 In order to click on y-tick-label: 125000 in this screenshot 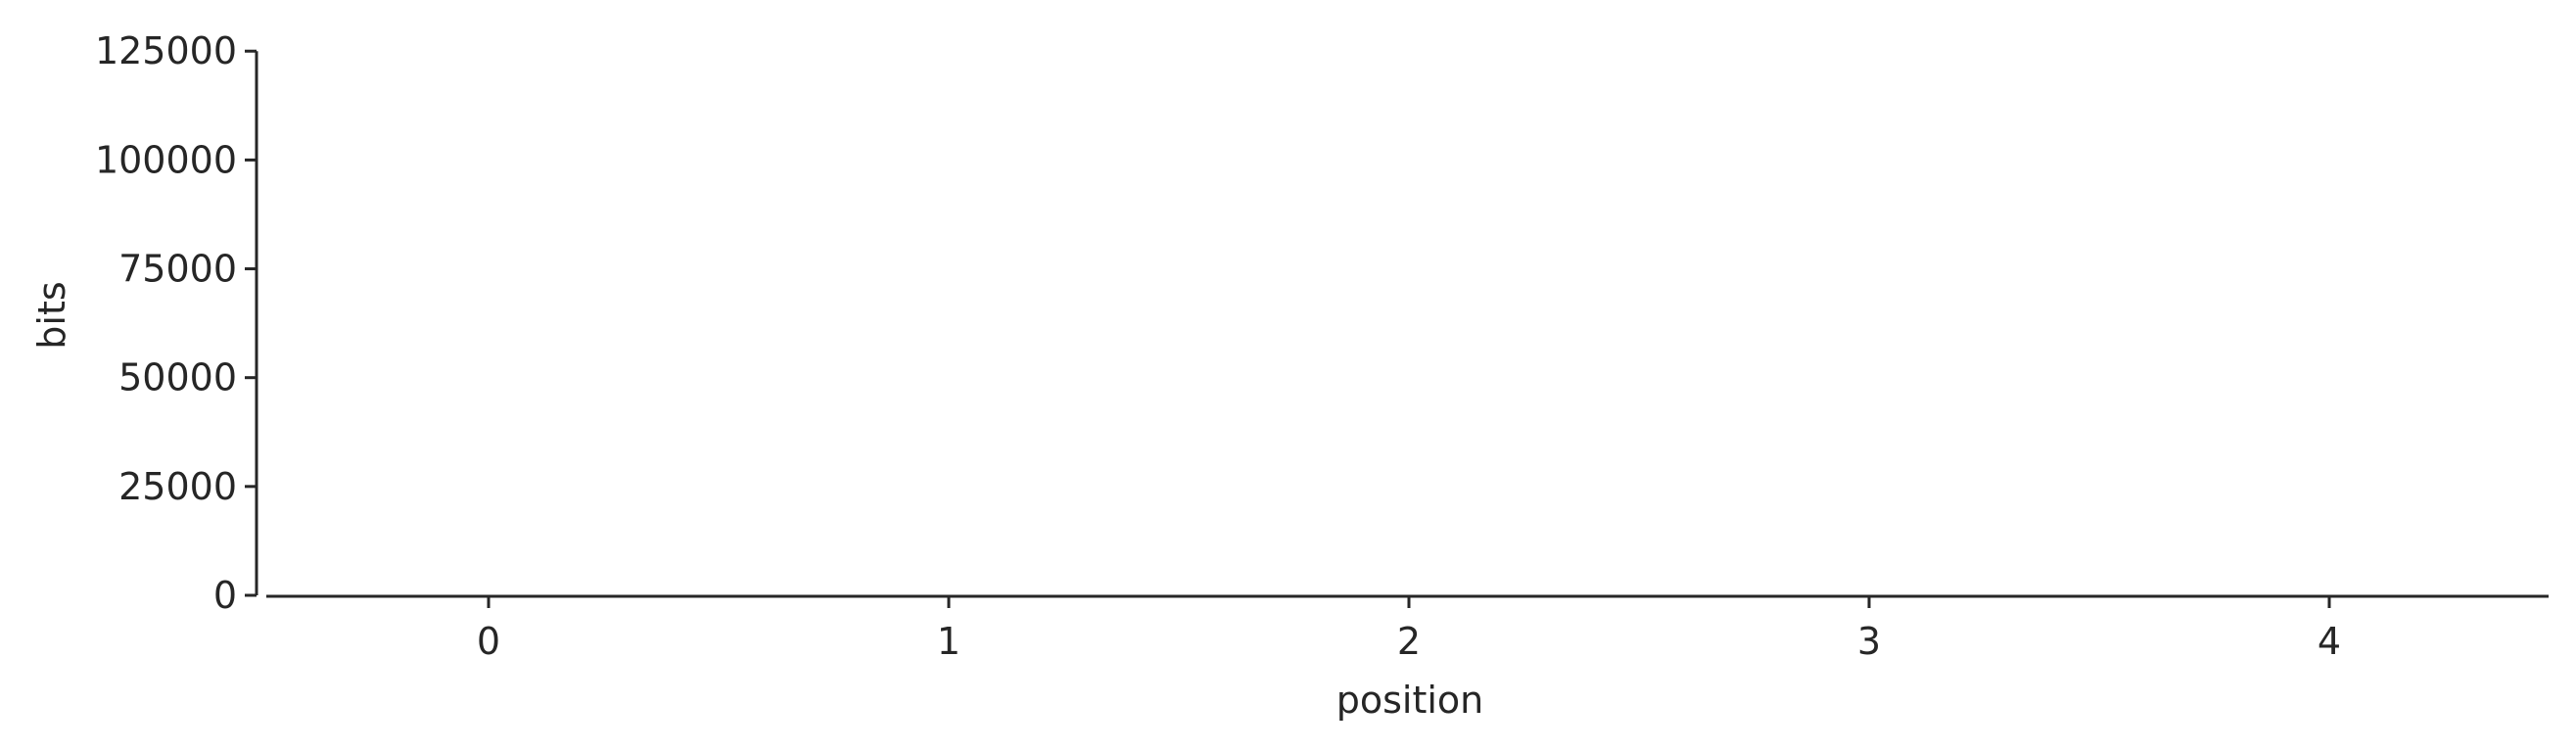, I will do `click(166, 50)`.